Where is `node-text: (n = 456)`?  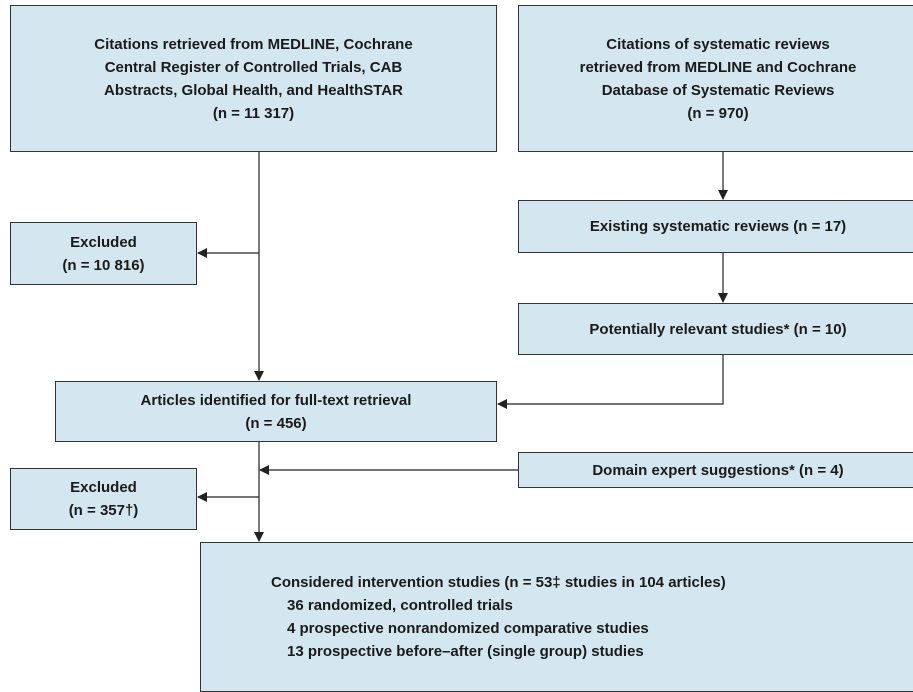
node-text: (n = 456) is located at coordinates (276, 423).